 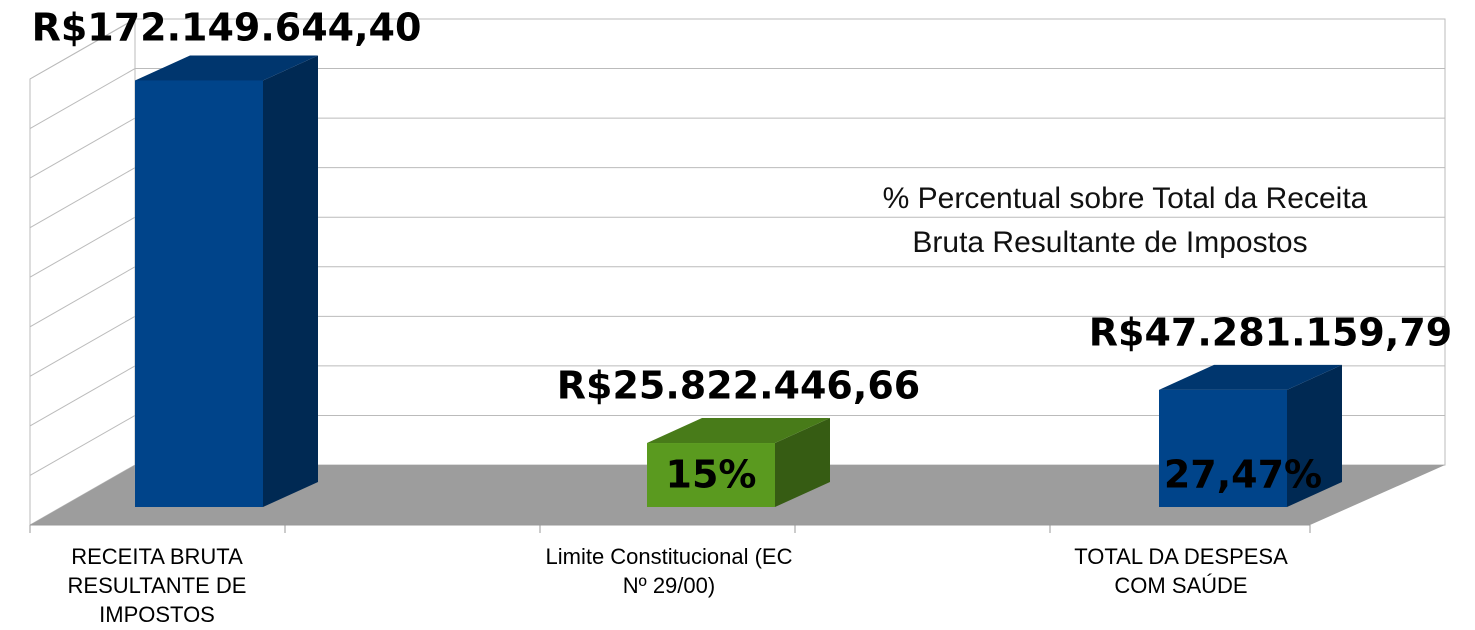 I want to click on left-wall, so click(x=82, y=272).